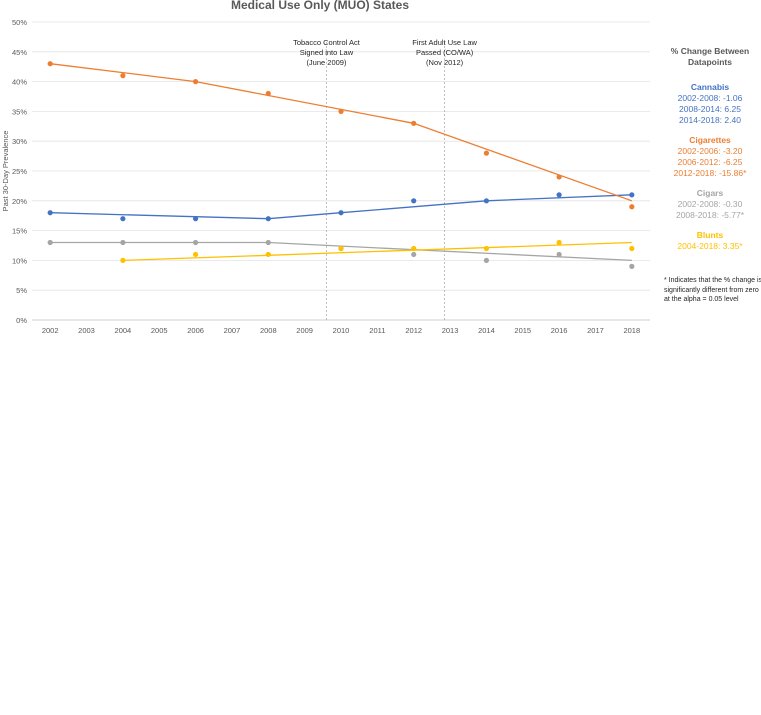 Image resolution: width=761 pixels, height=715 pixels. What do you see at coordinates (5, 171) in the screenshot?
I see `y-axis-label: Past 30-Day Prevalence` at bounding box center [5, 171].